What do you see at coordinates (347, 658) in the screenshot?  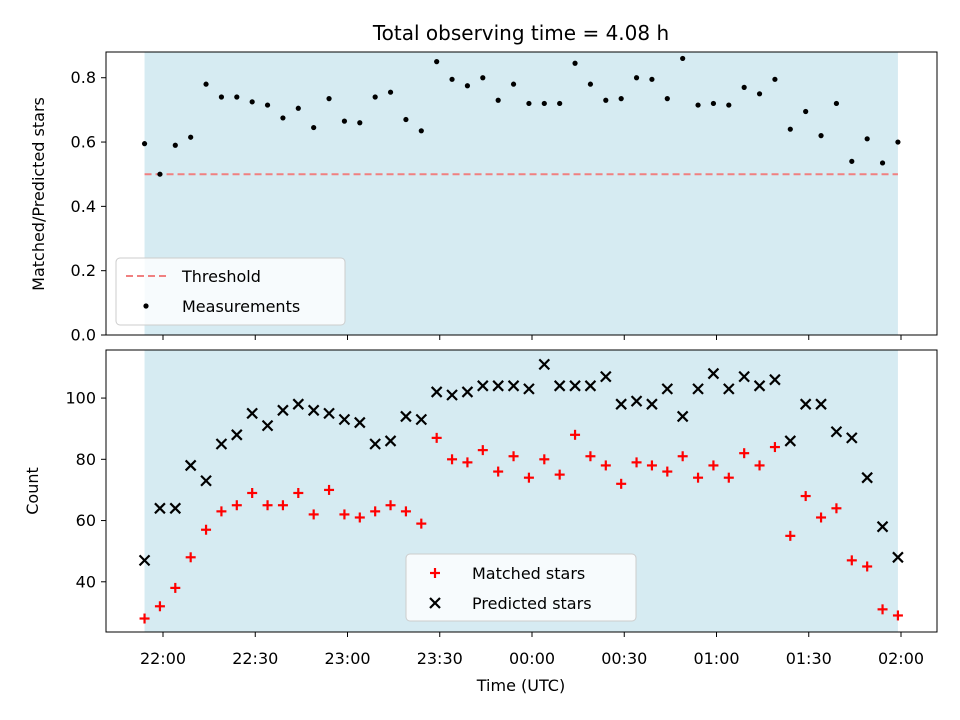 I see `bottom-xtick-label: 23:00` at bounding box center [347, 658].